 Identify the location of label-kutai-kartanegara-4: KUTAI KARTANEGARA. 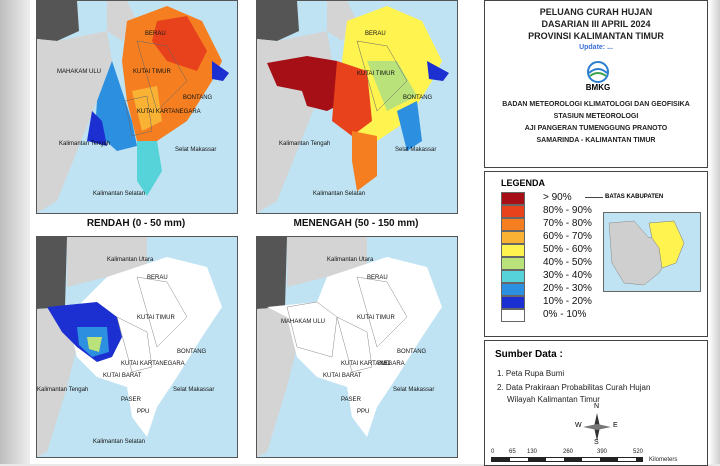
(373, 364).